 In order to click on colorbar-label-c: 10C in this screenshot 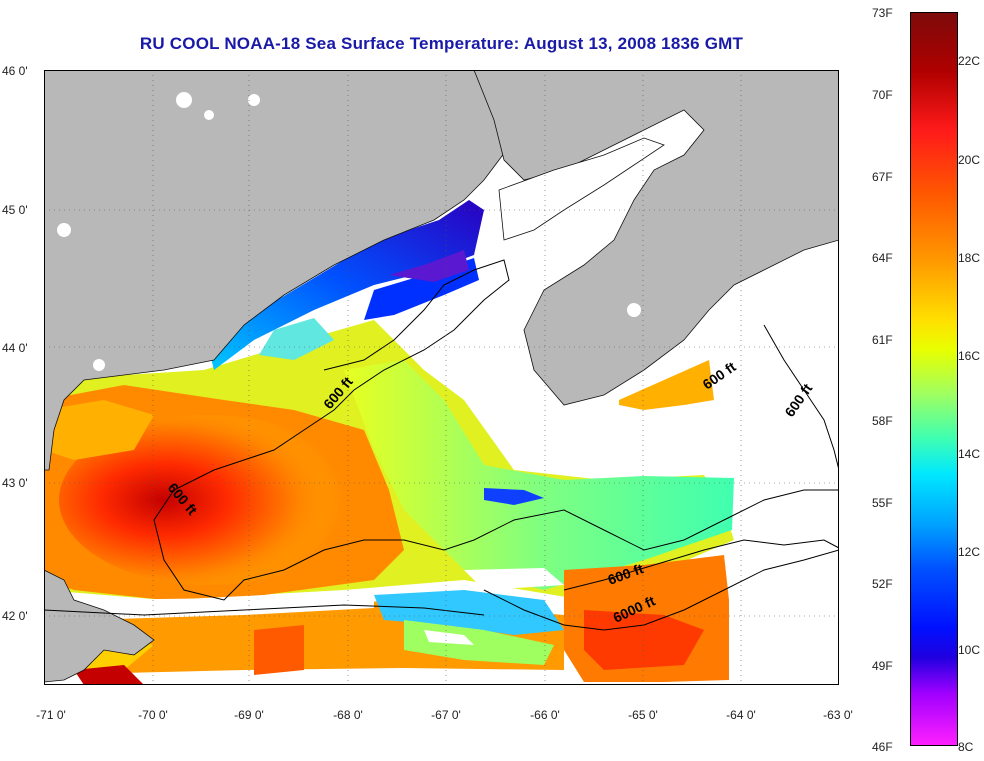, I will do `click(969, 650)`.